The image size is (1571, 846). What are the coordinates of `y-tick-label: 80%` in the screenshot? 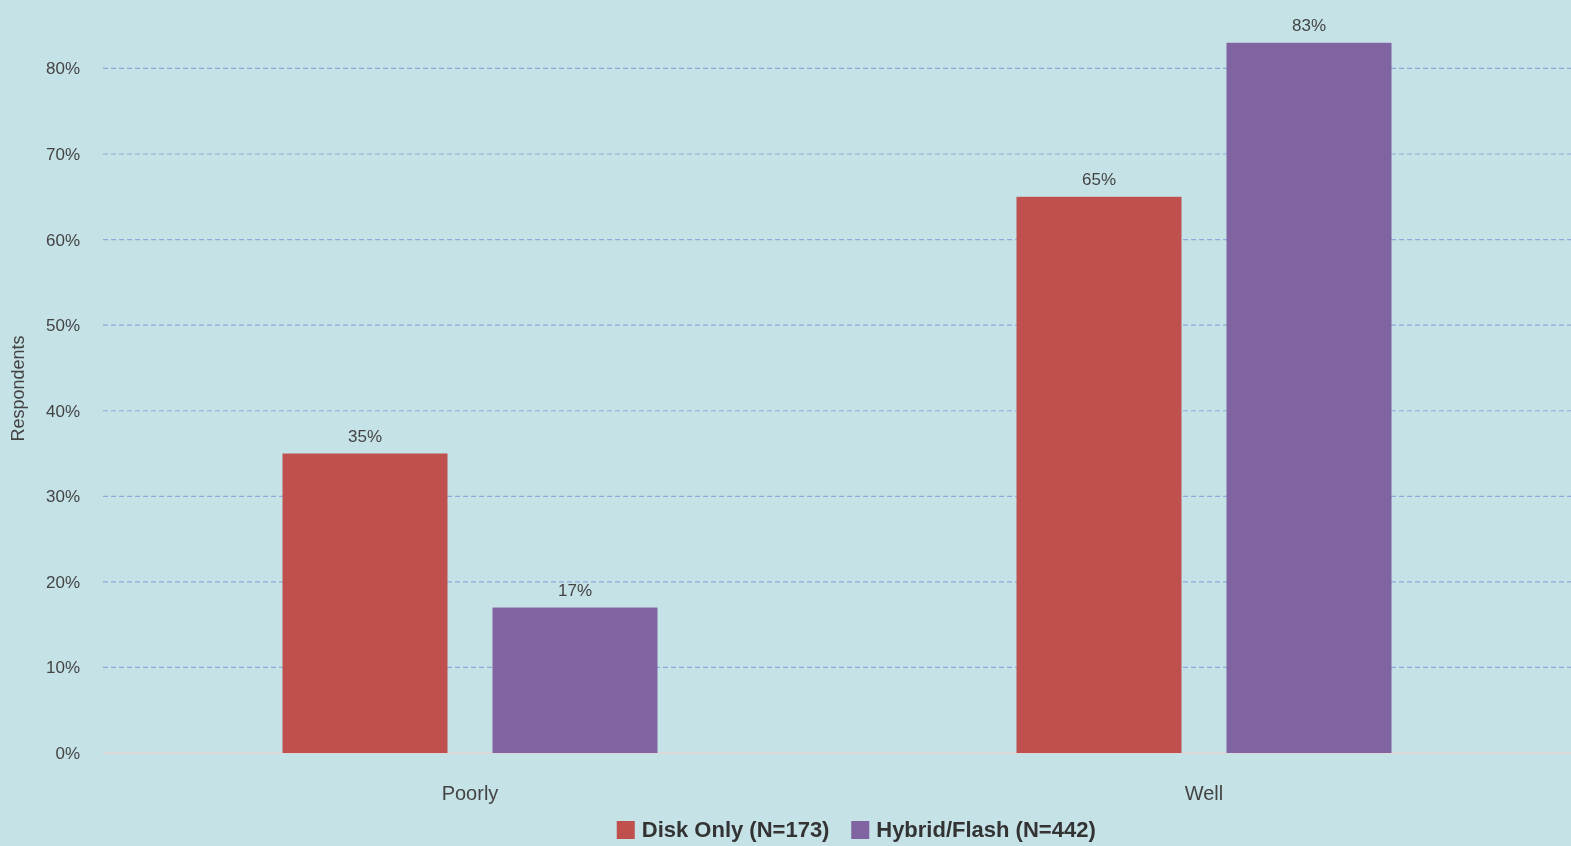 It's located at (62, 69).